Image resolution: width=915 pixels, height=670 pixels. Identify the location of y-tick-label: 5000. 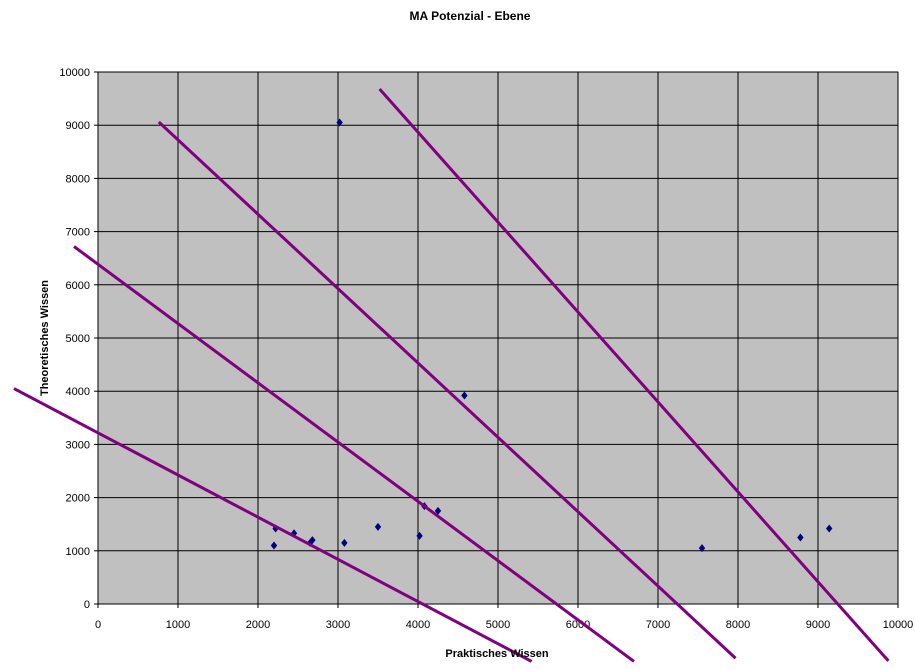
(78, 339).